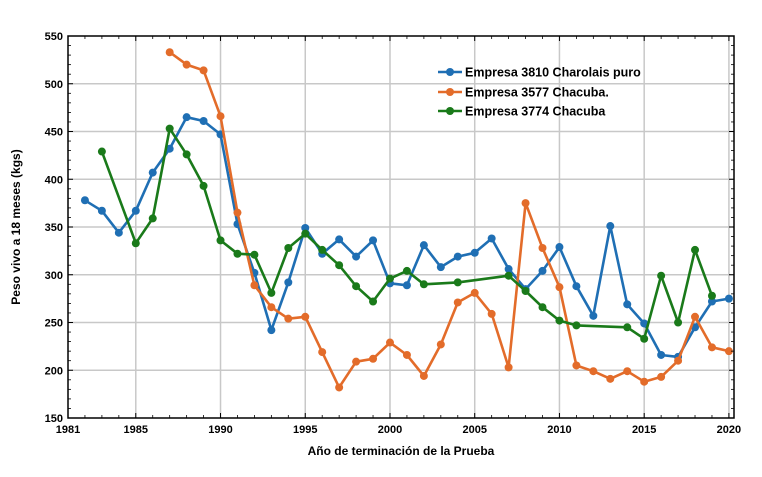 This screenshot has width=762, height=477. What do you see at coordinates (401, 451) in the screenshot?
I see `x-axis-title: Año de terminación de la Prueba` at bounding box center [401, 451].